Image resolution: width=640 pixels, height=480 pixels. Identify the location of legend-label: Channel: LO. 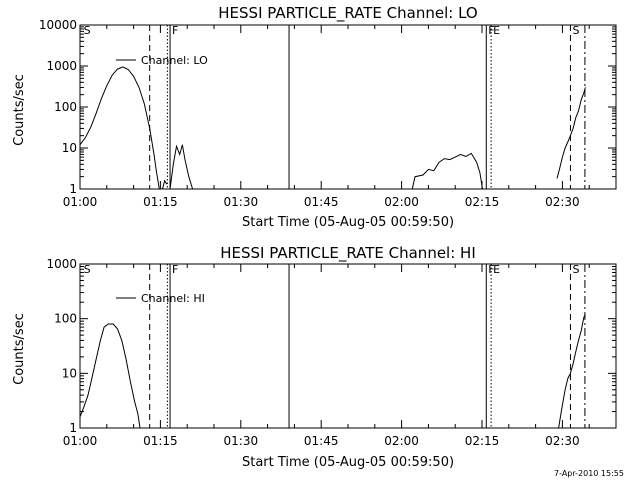
(174, 60).